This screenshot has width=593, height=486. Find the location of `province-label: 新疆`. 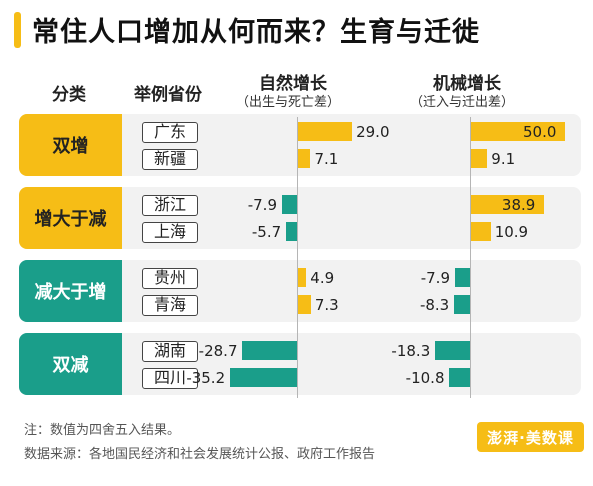

province-label: 新疆 is located at coordinates (170, 159).